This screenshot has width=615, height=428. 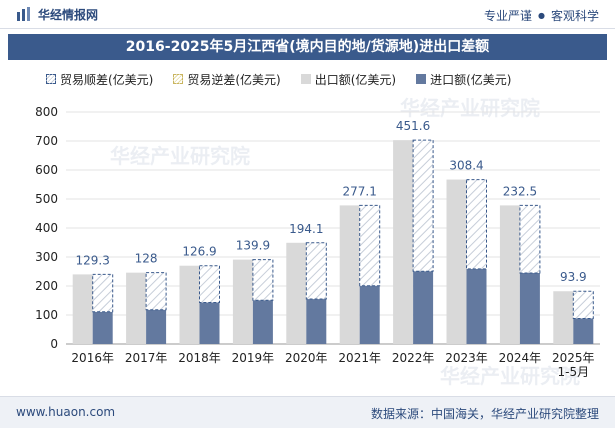 I want to click on legend-label-export: 出口额(亿美元), so click(x=355, y=79).